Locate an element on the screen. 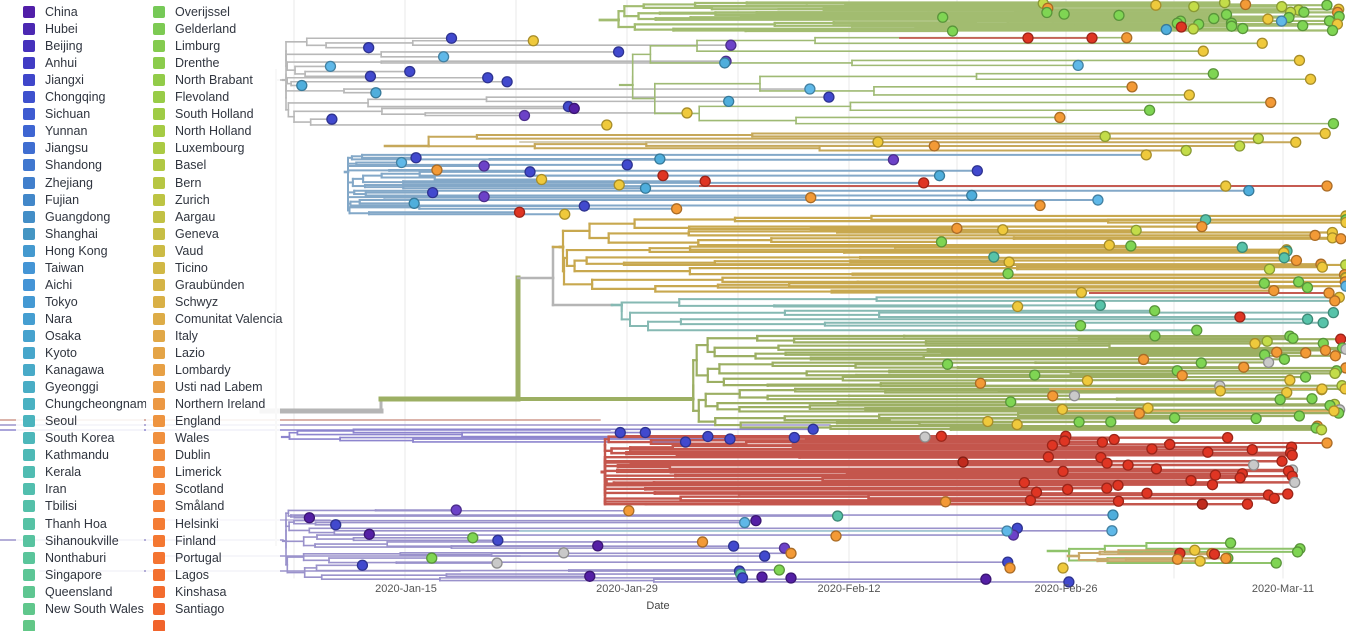 Image resolution: width=1346 pixels, height=631 pixels. legend-item: Singapore is located at coordinates (62, 575).